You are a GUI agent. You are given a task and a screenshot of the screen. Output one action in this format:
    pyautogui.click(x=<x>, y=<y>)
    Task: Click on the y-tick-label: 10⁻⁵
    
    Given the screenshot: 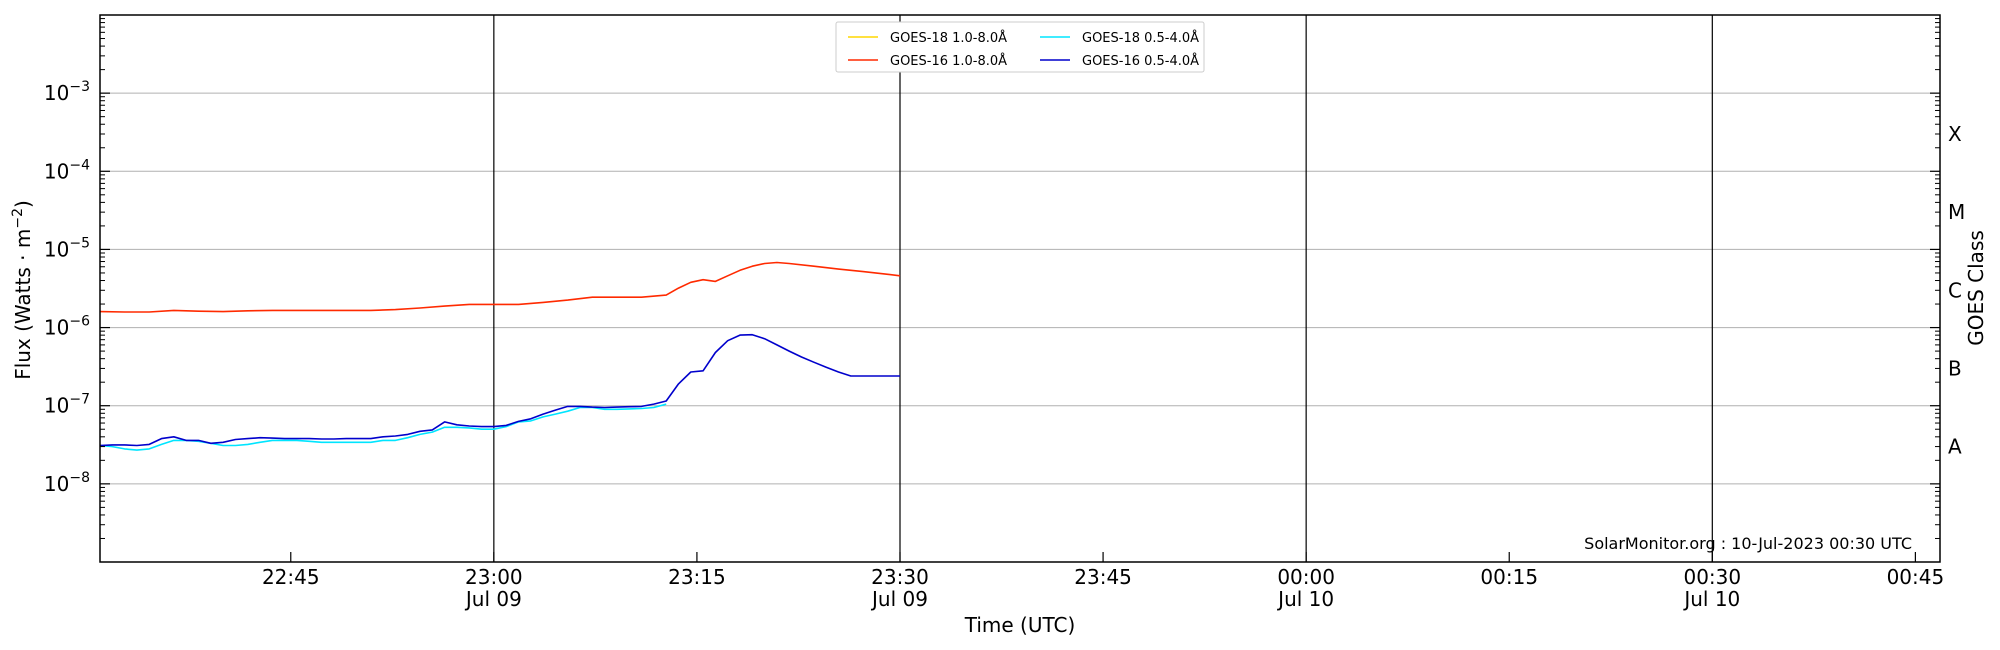 What is the action you would take?
    pyautogui.click(x=67, y=248)
    